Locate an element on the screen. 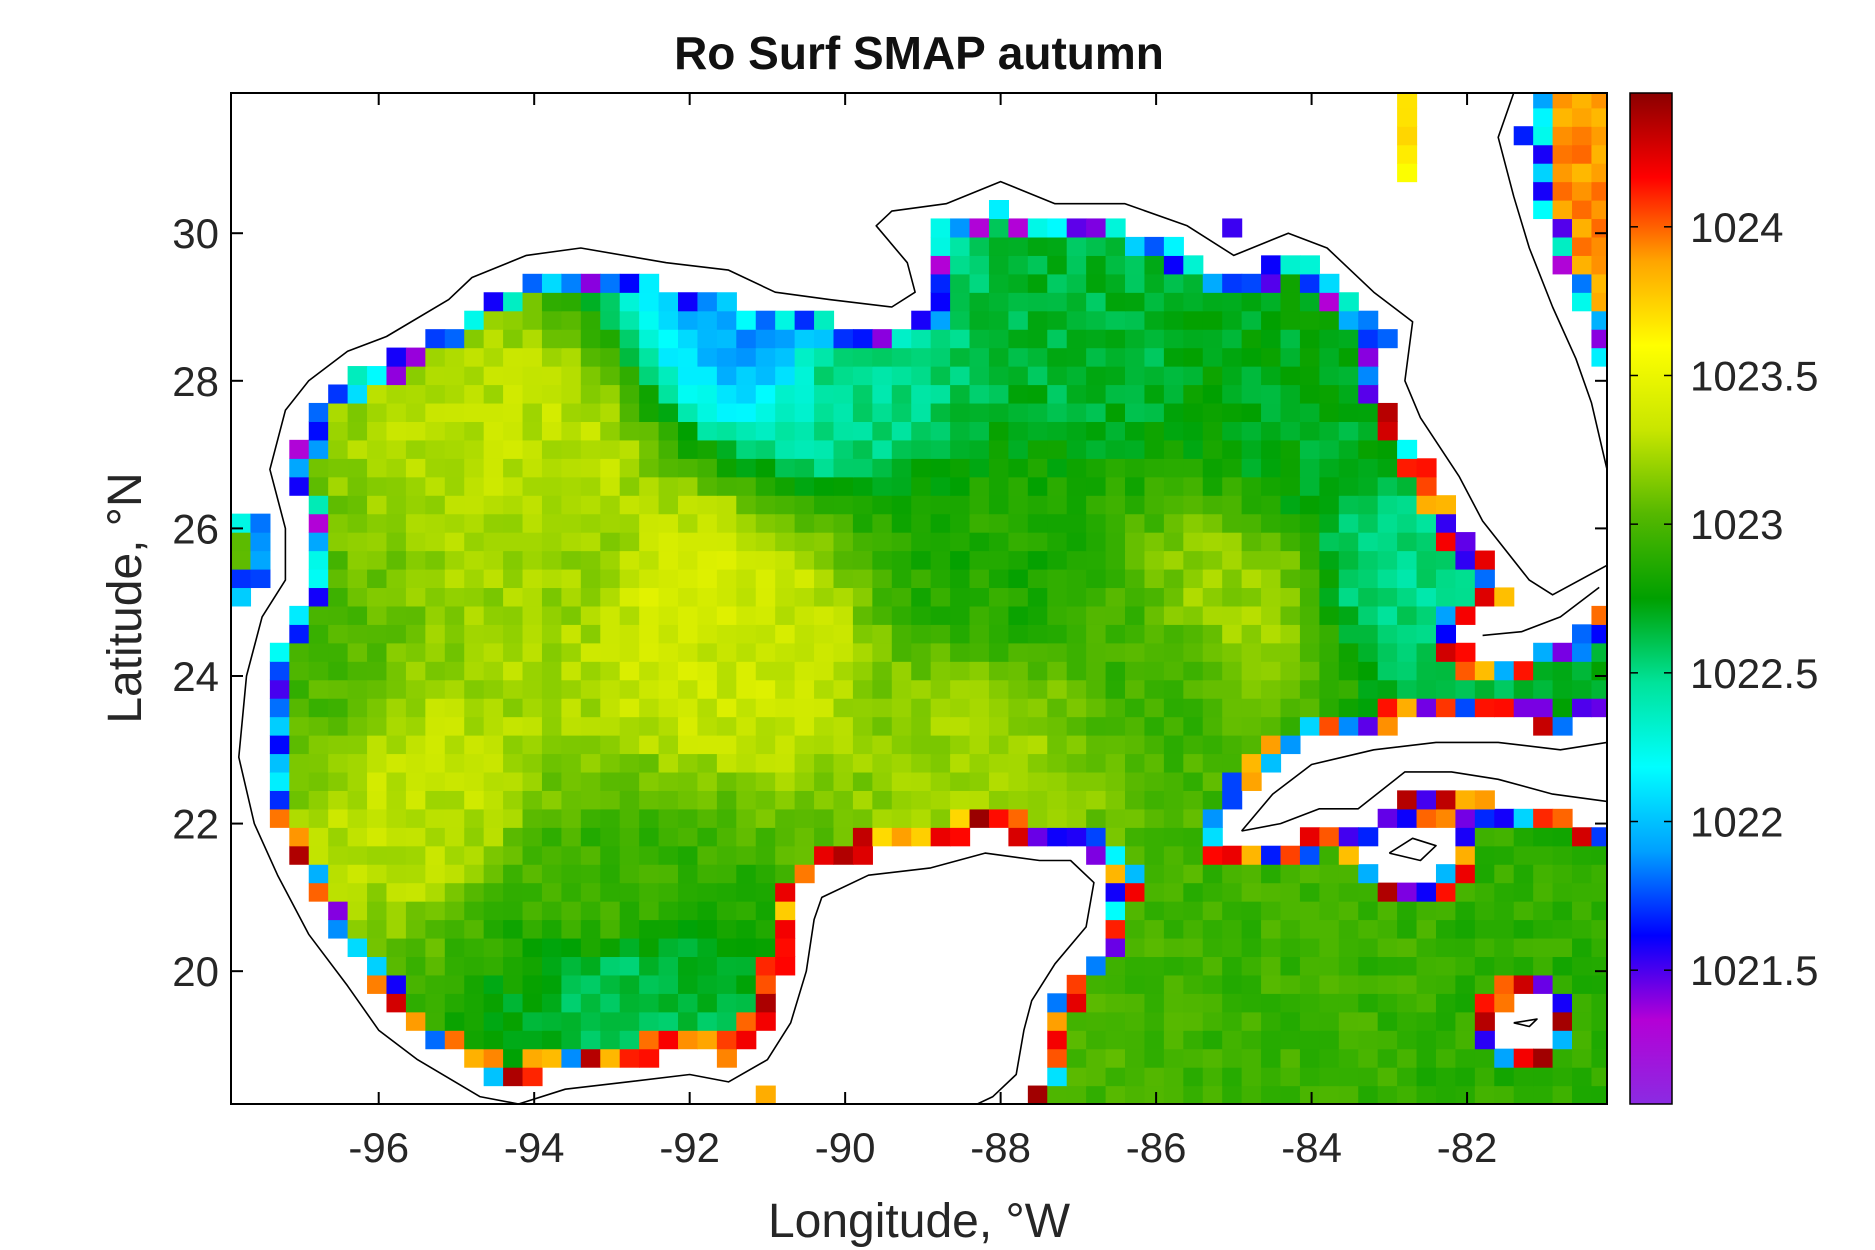 Image resolution: width=1875 pixels, height=1250 pixels. x-tick-label: -96 is located at coordinates (378, 1147).